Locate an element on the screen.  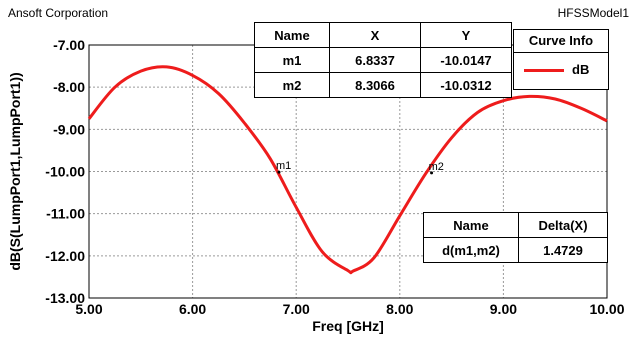
legend-entry: dB is located at coordinates (561, 71).